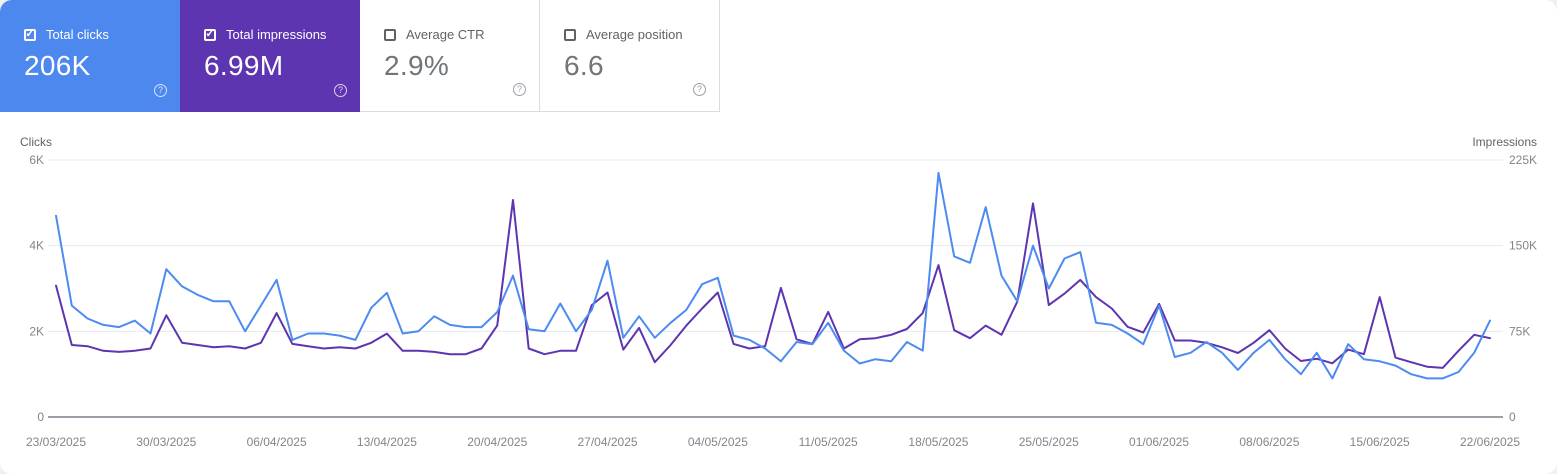 This screenshot has height=474, width=1557. What do you see at coordinates (36, 331) in the screenshot?
I see `left-axis-tick: 2K` at bounding box center [36, 331].